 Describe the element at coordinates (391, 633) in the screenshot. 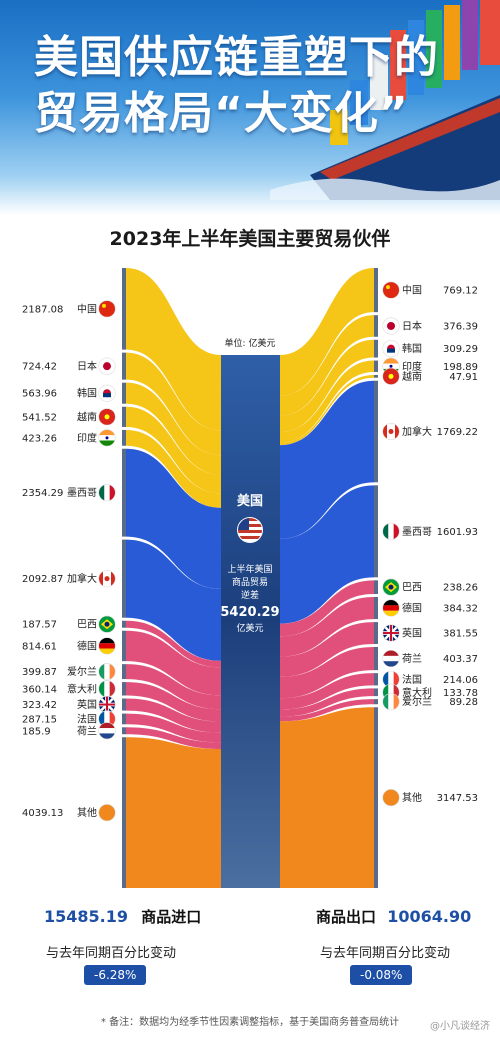

I see `flag-gb-icon` at that location.